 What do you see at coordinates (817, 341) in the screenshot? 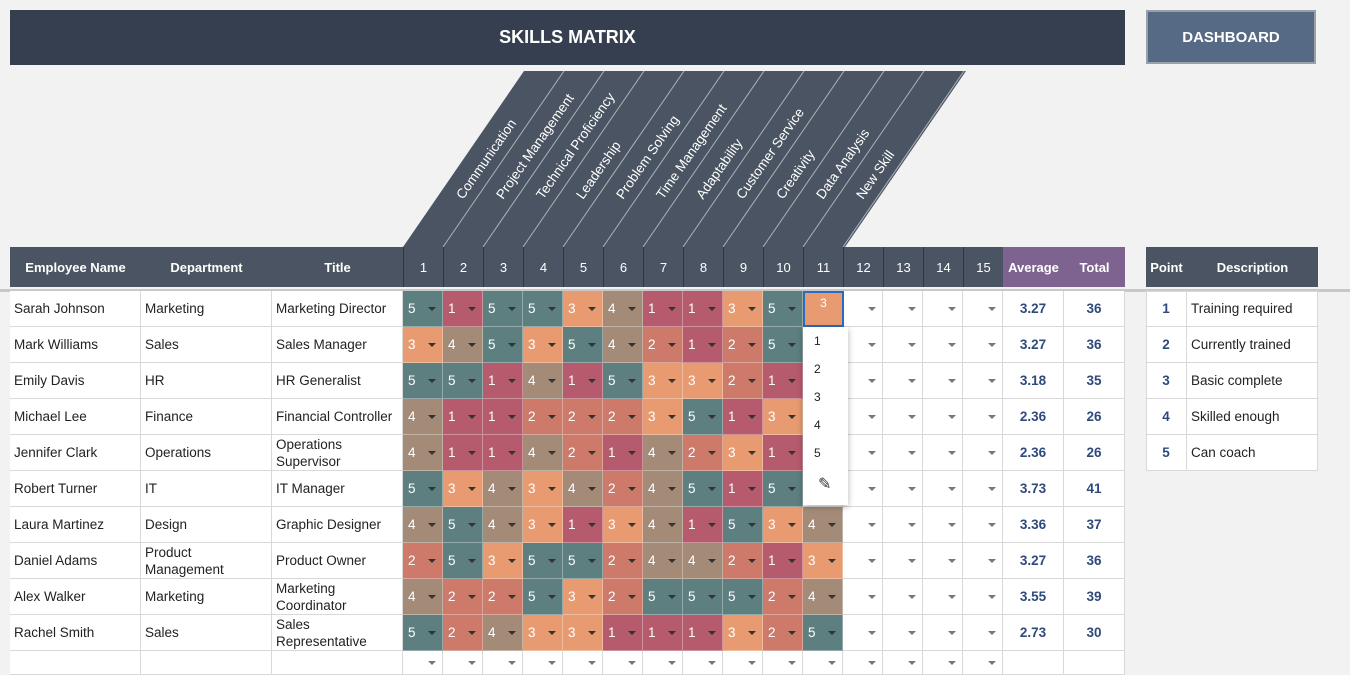
I see `dropdown-option: 1` at bounding box center [817, 341].